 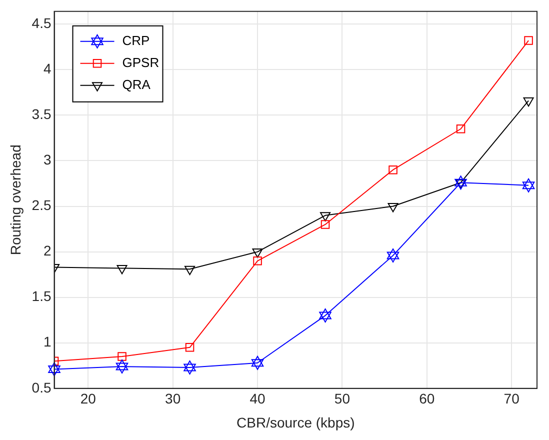 What do you see at coordinates (42, 23) in the screenshot?
I see `y-tick-label: 4.5` at bounding box center [42, 23].